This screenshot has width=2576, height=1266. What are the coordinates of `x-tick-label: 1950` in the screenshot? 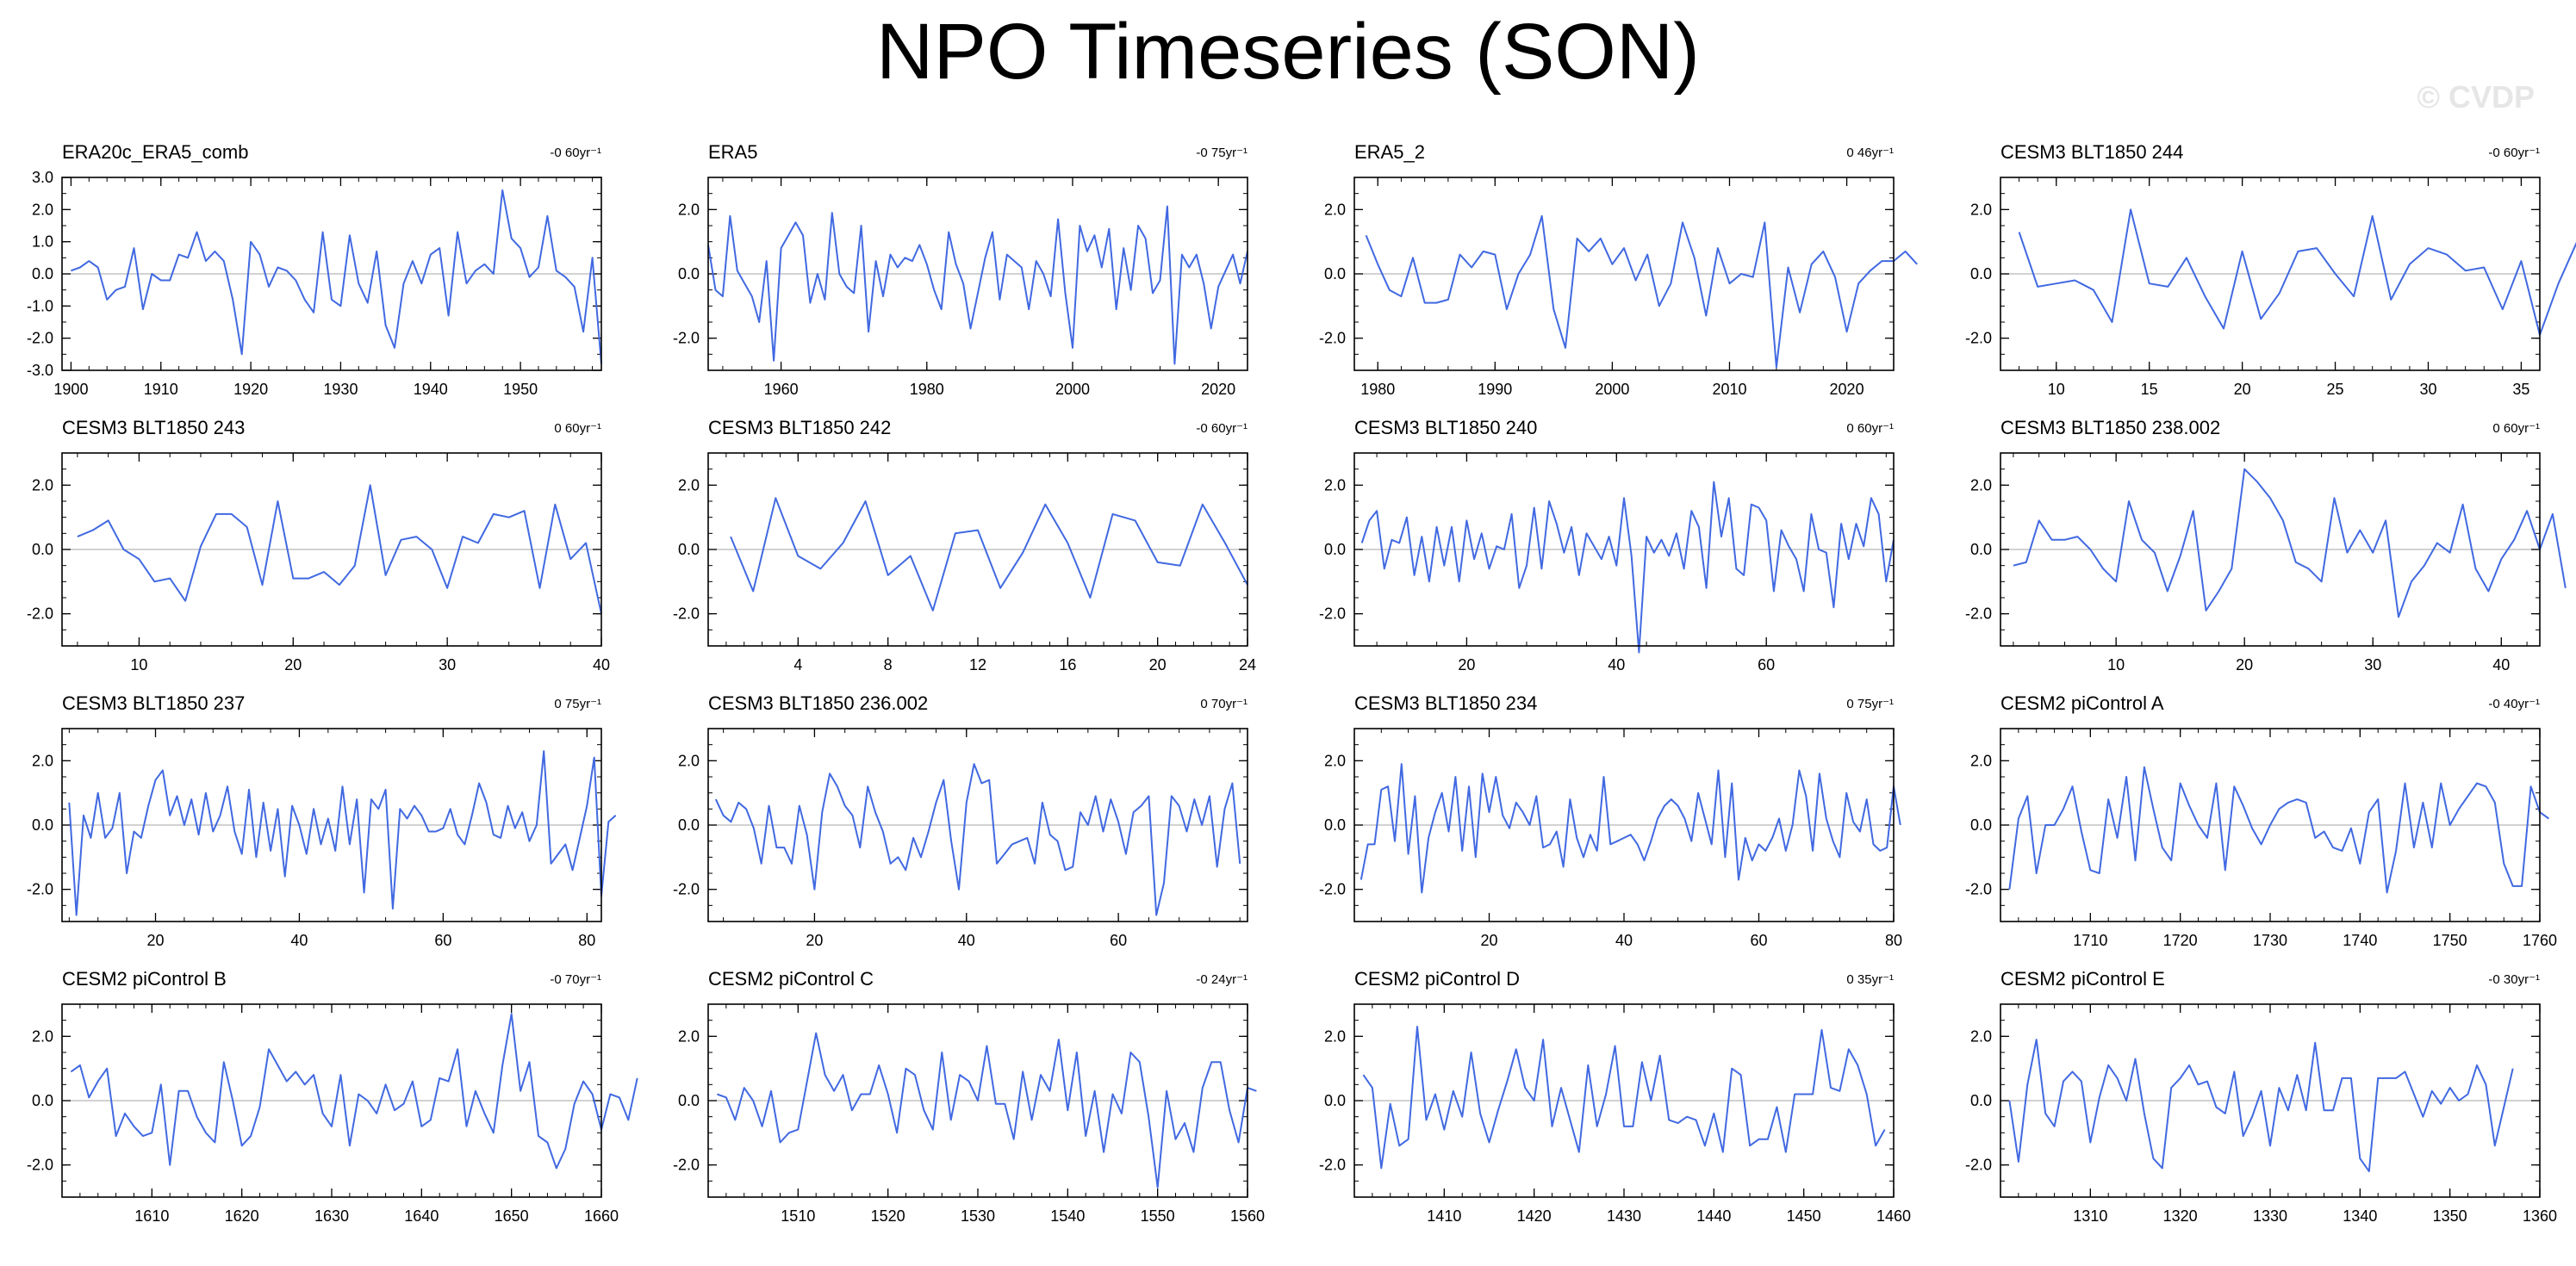 It's located at (521, 389).